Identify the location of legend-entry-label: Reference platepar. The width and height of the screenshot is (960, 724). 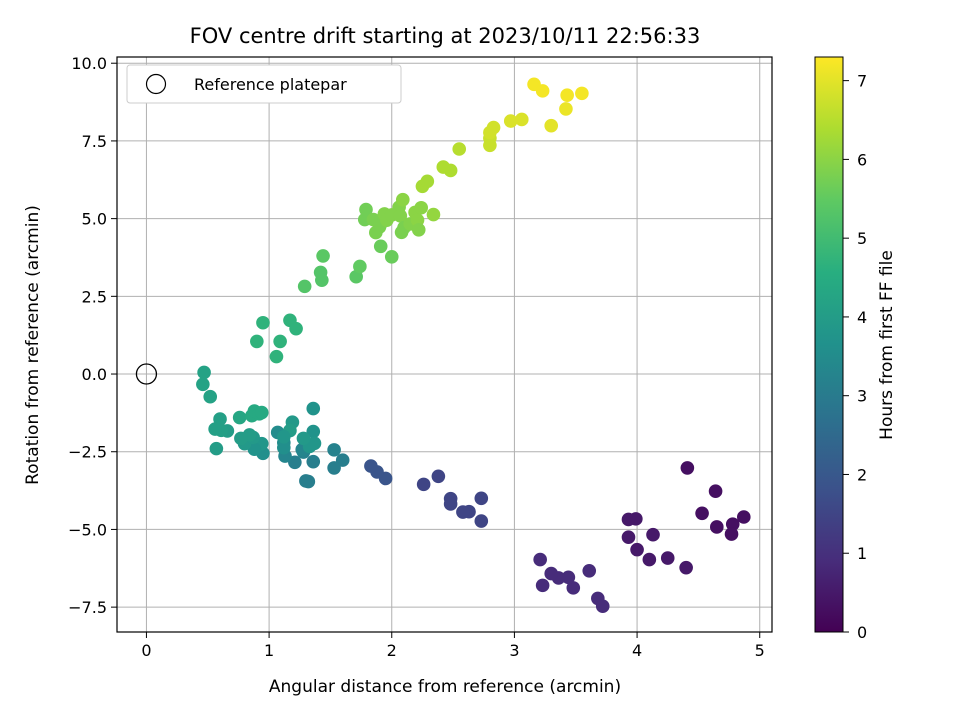
(270, 84).